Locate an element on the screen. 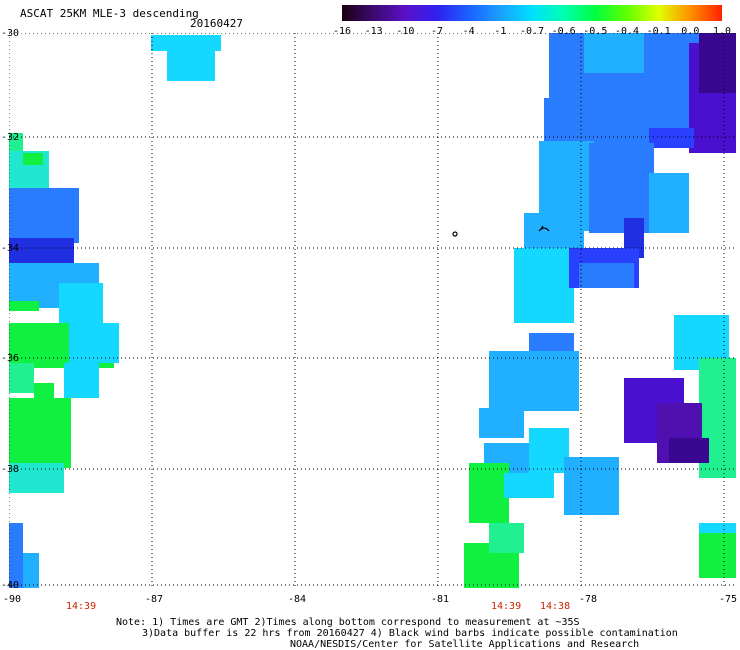  island-mark is located at coordinates (455, 234).